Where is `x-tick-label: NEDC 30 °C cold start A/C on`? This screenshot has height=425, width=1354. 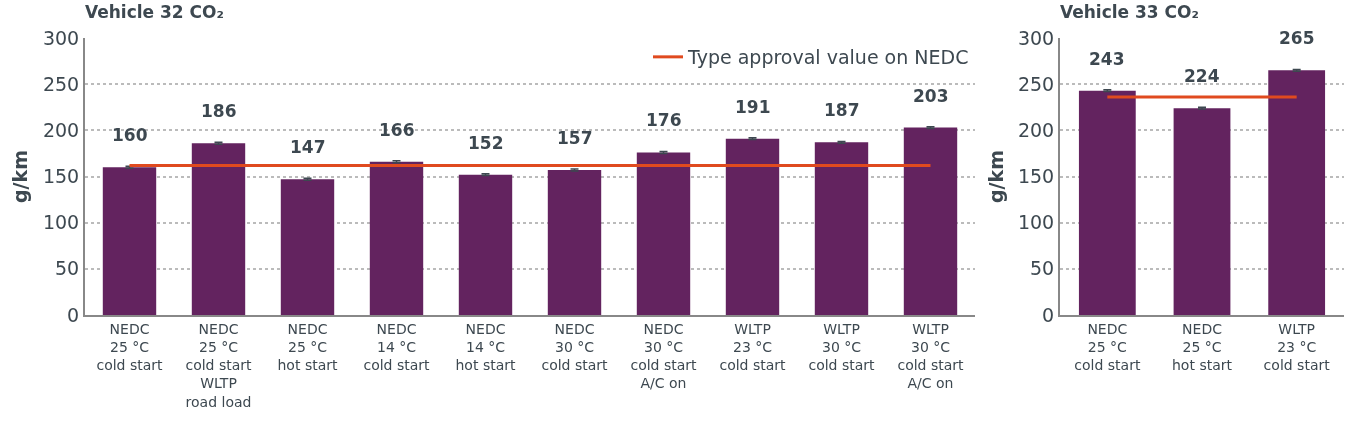 x-tick-label: NEDC 30 °C cold start A/C on is located at coordinates (664, 356).